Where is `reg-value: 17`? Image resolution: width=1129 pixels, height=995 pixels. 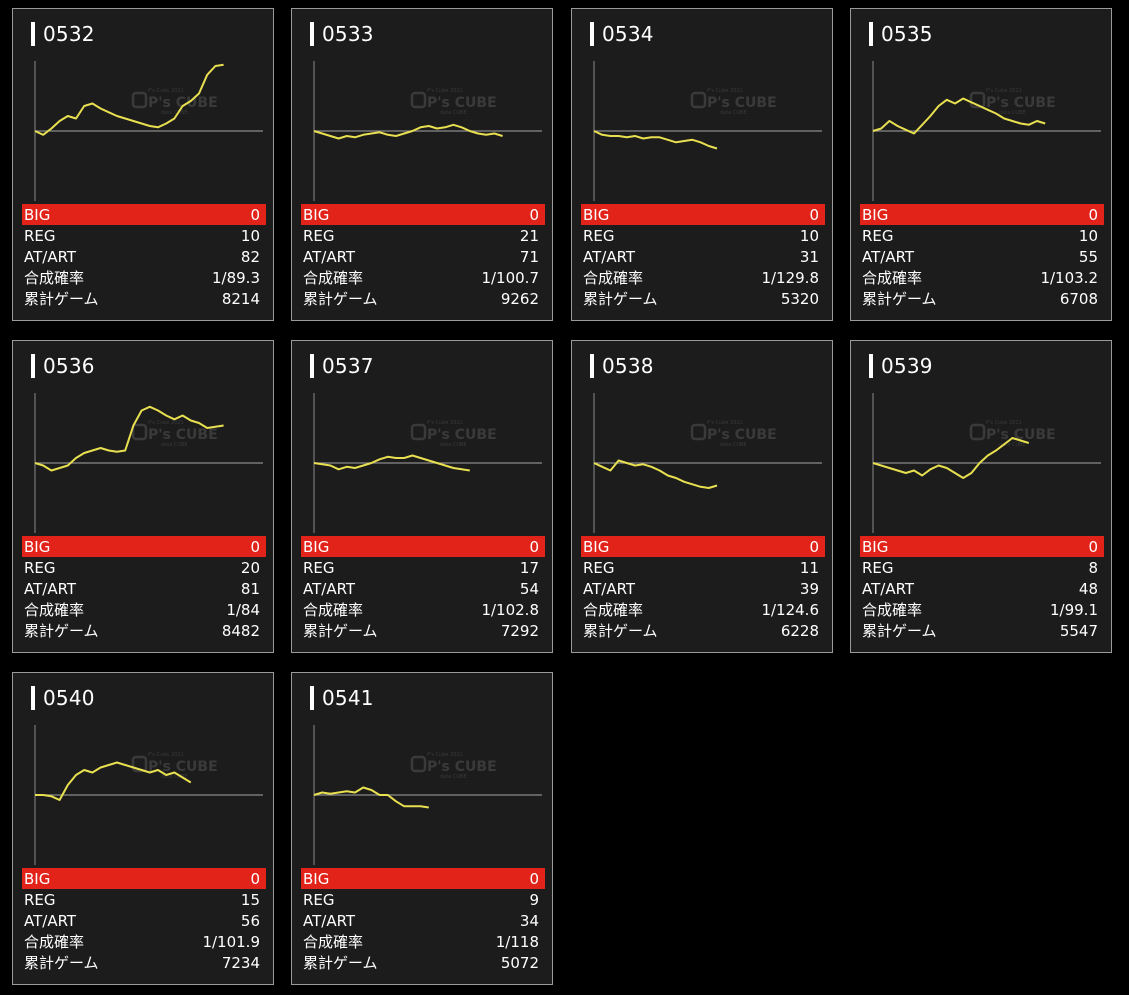 reg-value: 17 is located at coordinates (529, 567).